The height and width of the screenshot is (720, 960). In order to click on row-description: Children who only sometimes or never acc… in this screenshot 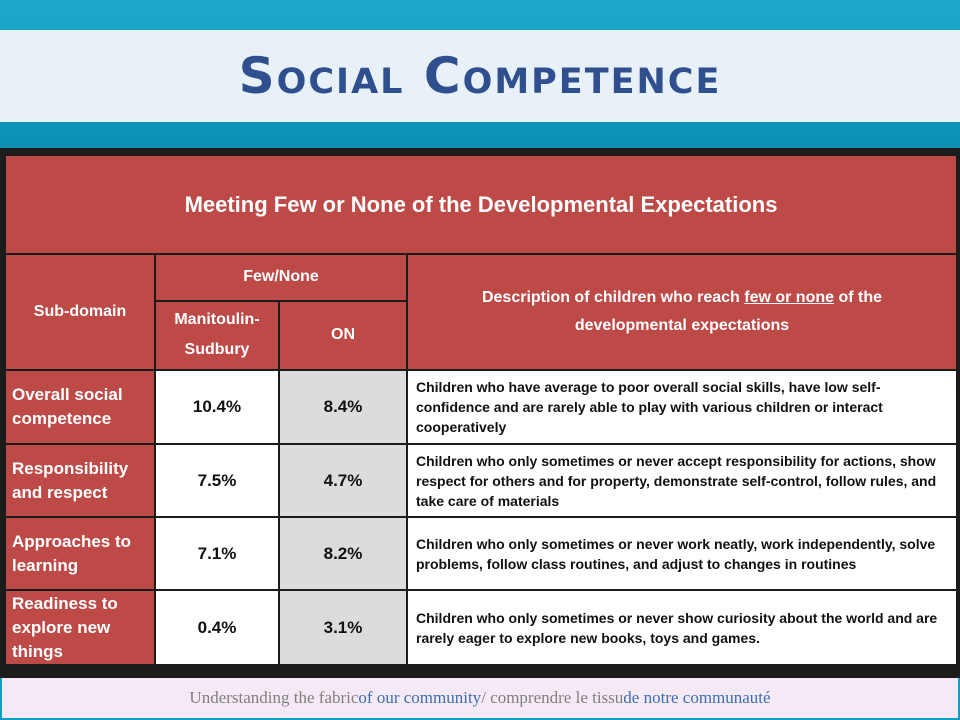, I will do `click(682, 481)`.